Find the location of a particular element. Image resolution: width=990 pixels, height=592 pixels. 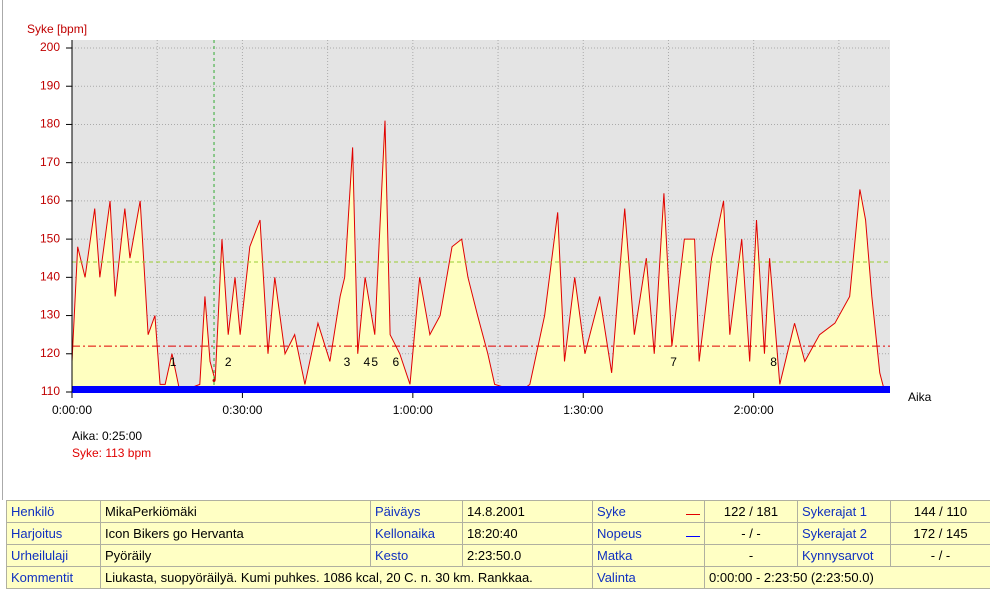

field-label: Nopeus is located at coordinates (648, 533).